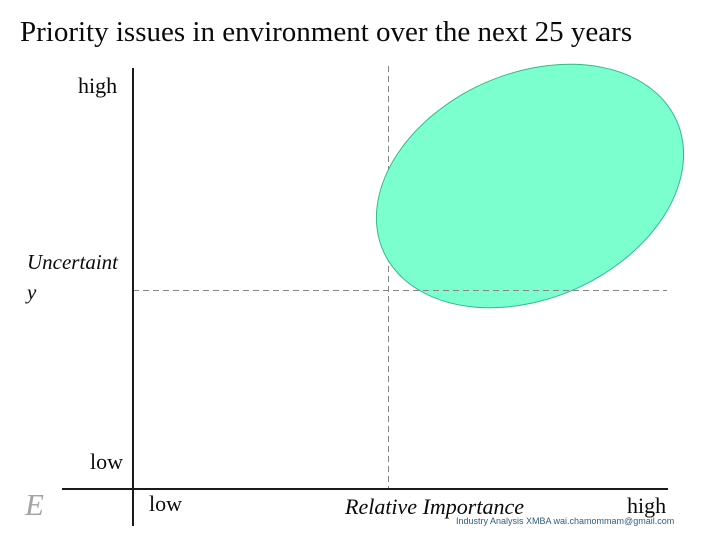  Describe the element at coordinates (434, 506) in the screenshot. I see `x-axis-label: Relative Importance` at that location.